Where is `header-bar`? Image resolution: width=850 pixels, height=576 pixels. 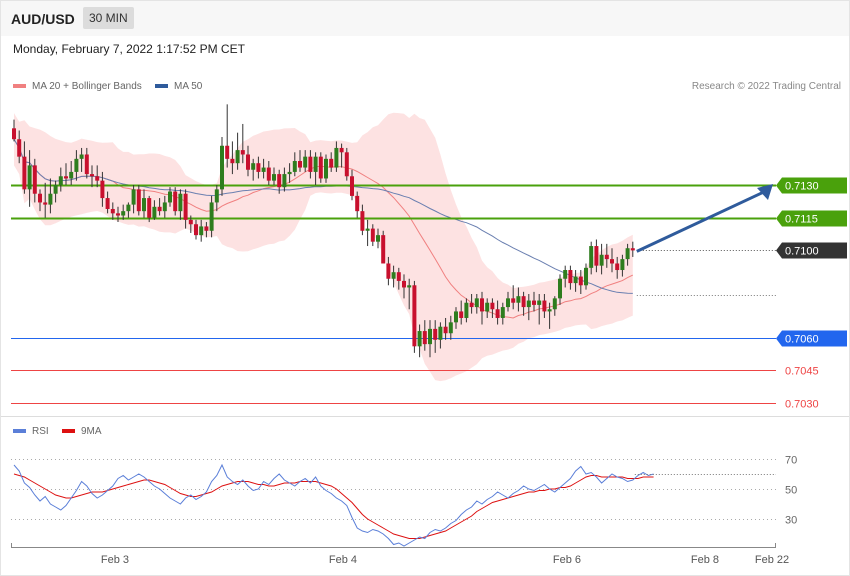
header-bar is located at coordinates (425, 18).